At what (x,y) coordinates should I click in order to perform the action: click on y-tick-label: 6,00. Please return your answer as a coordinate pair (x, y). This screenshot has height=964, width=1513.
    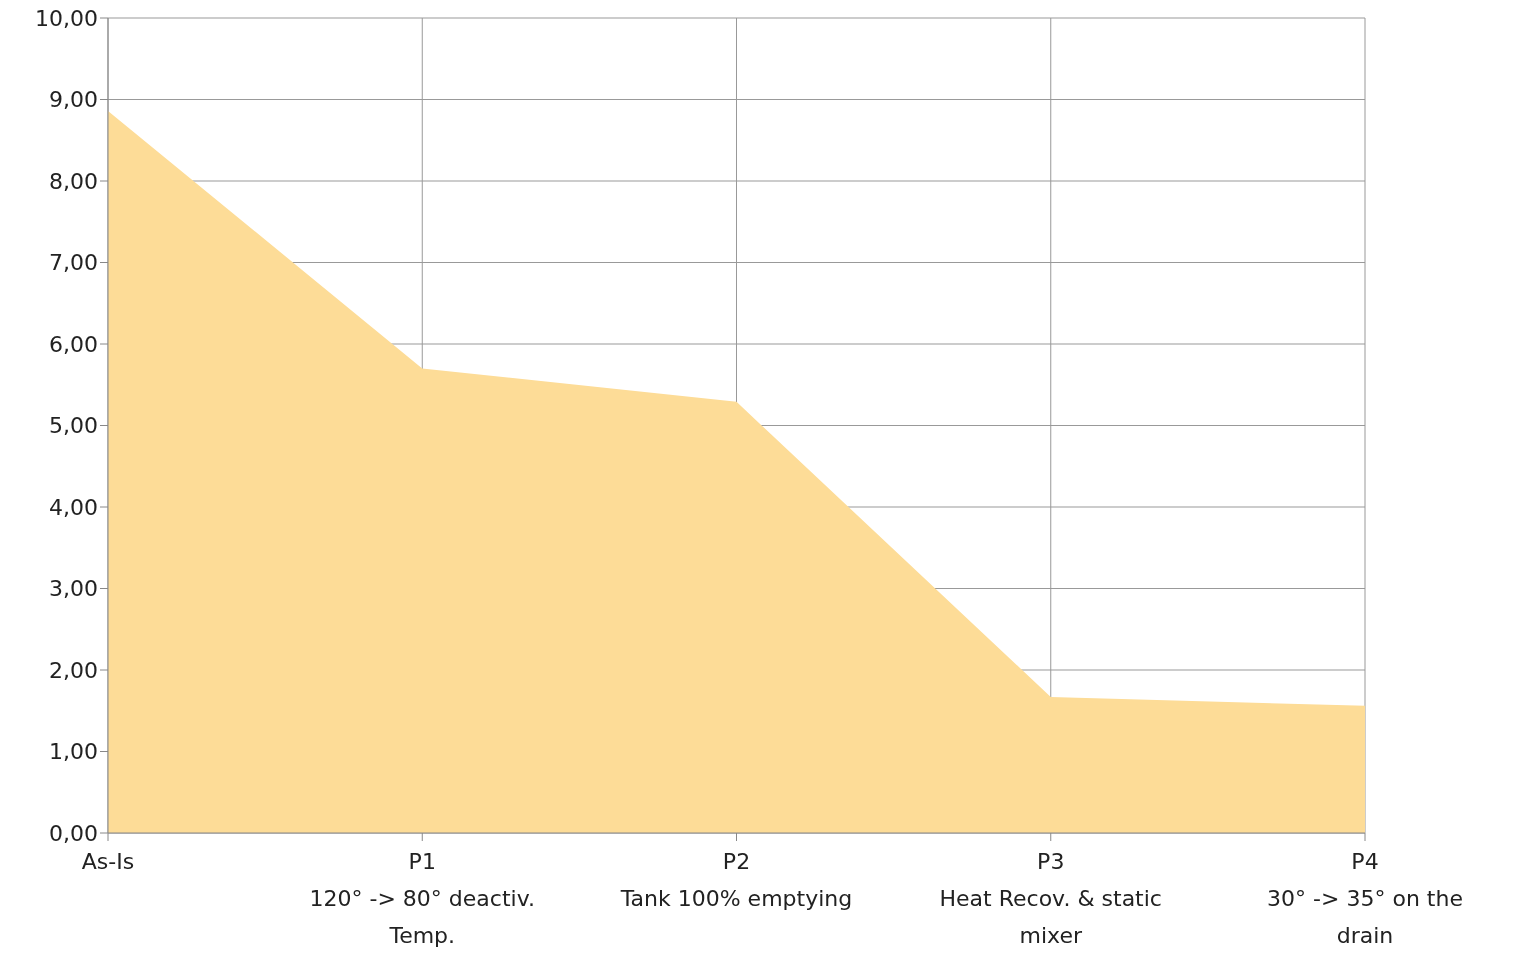
    Looking at the image, I should click on (73, 344).